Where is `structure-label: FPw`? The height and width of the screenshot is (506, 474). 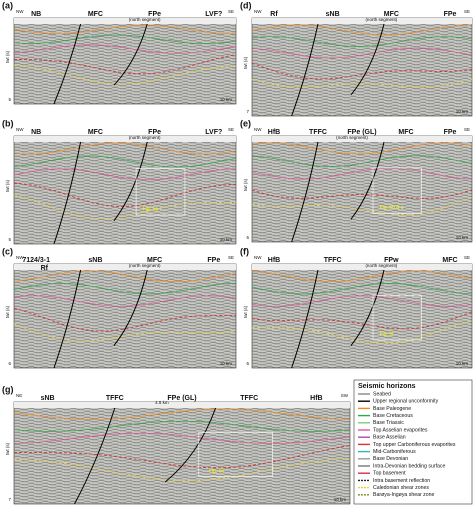 structure-label: FPw is located at coordinates (391, 260).